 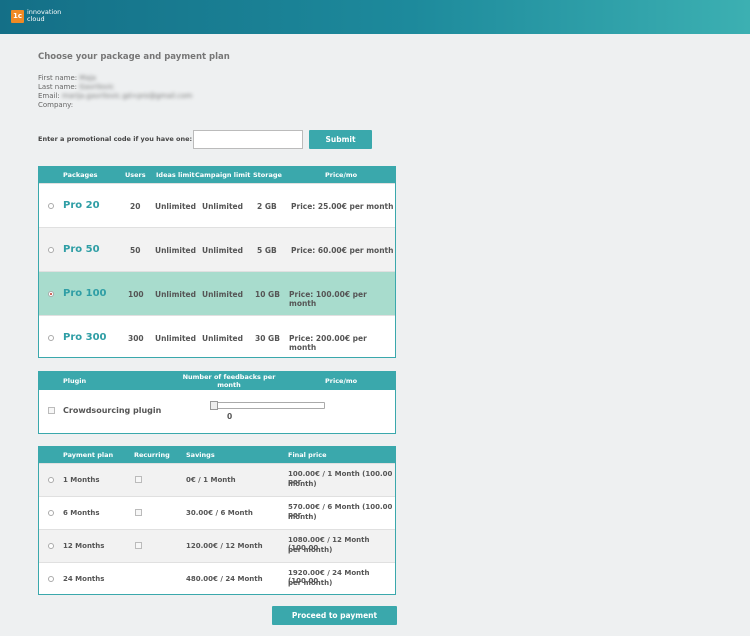 I want to click on package-users: 100, so click(x=136, y=294).